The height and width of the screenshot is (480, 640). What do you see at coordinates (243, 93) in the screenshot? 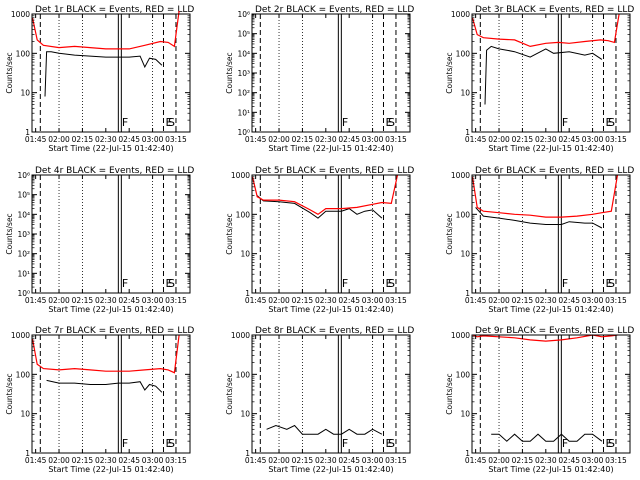
I see `y-tick-label: 10²` at bounding box center [243, 93].